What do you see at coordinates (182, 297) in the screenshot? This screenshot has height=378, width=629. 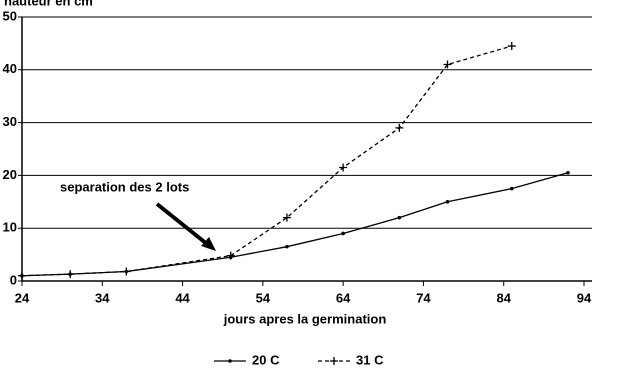 I see `x-tick-label: 44` at bounding box center [182, 297].